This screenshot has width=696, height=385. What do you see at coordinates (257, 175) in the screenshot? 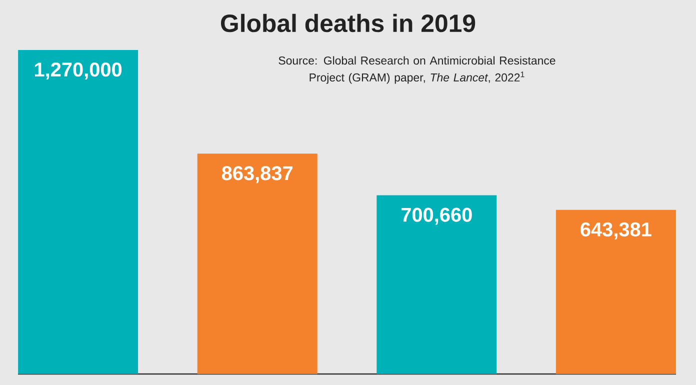
I see `data-label: 863,837` at bounding box center [257, 175].